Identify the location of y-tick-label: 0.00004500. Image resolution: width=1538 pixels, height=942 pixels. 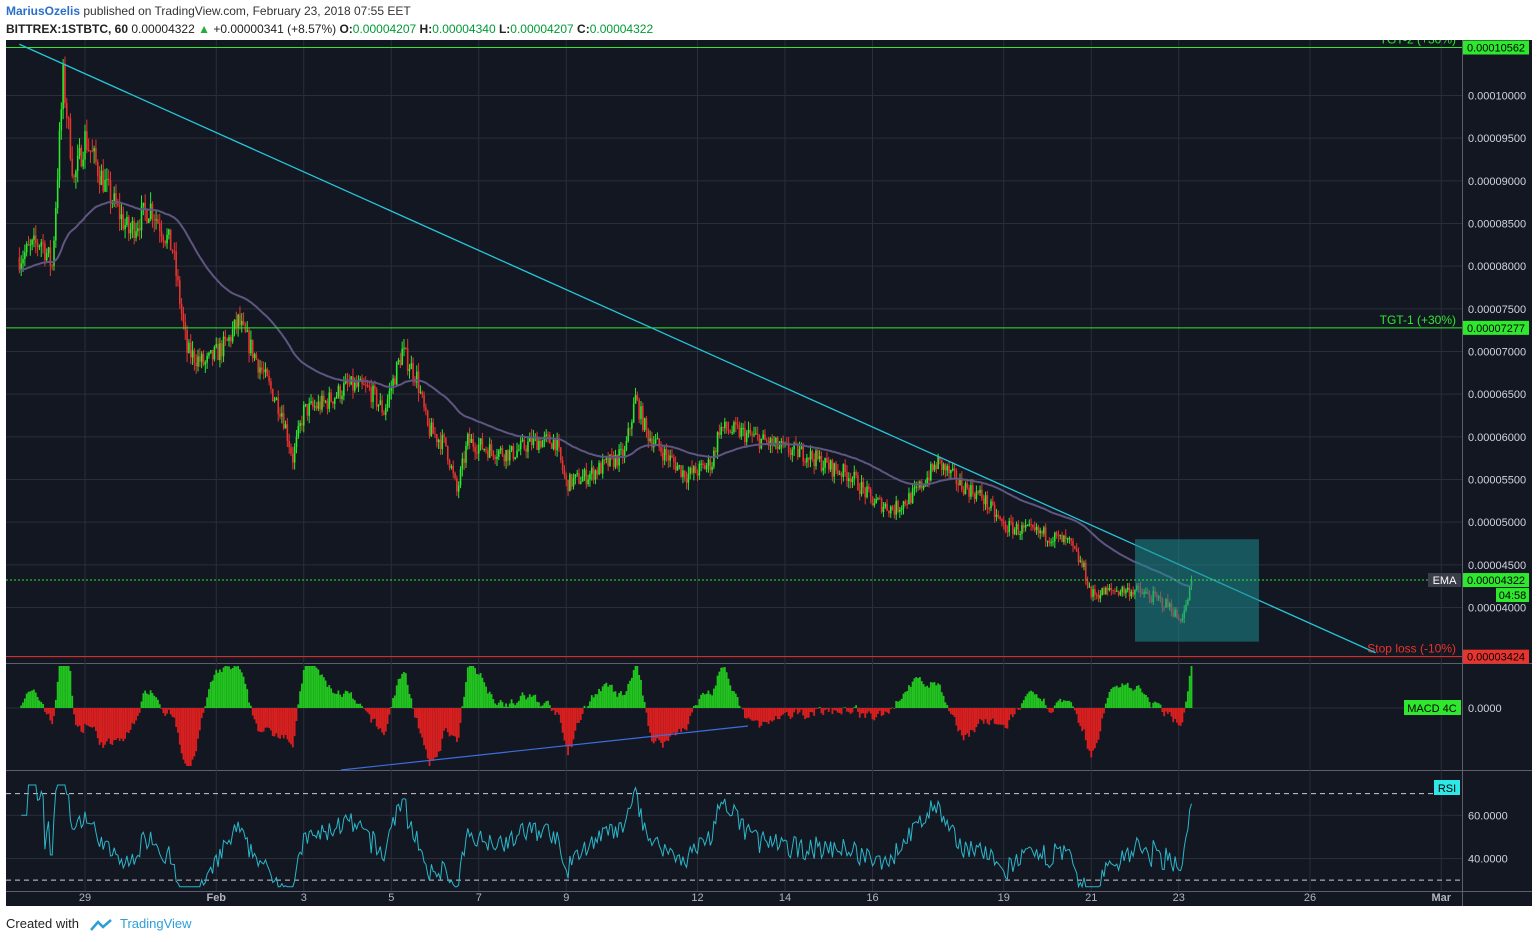
(1497, 566).